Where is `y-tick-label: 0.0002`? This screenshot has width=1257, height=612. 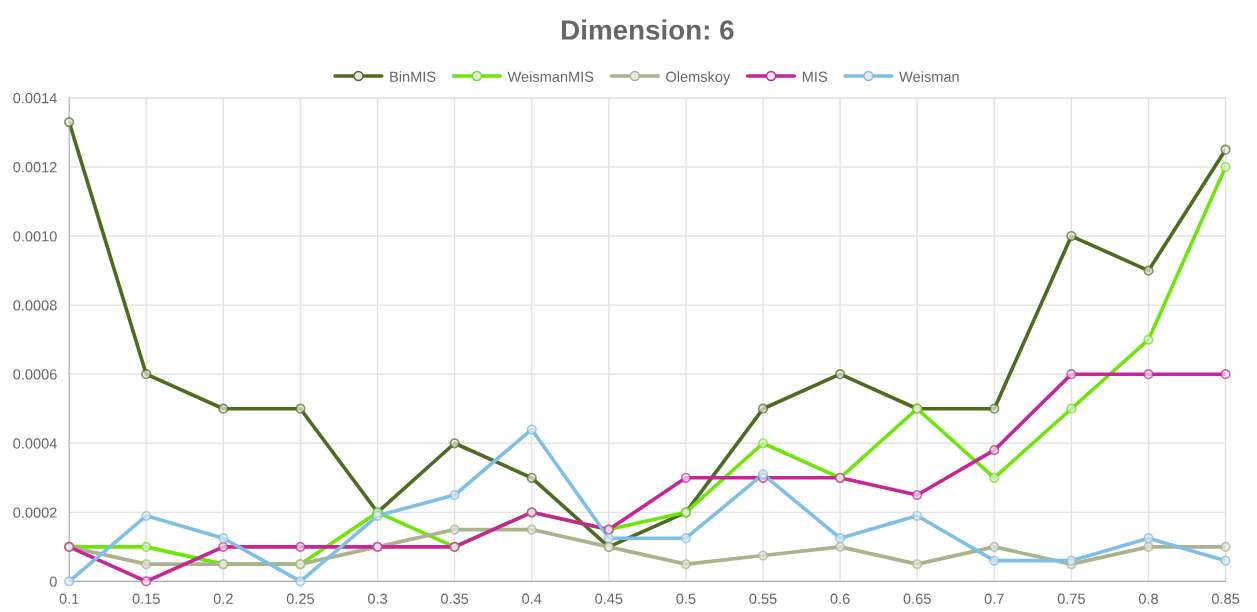 y-tick-label: 0.0002 is located at coordinates (35, 512).